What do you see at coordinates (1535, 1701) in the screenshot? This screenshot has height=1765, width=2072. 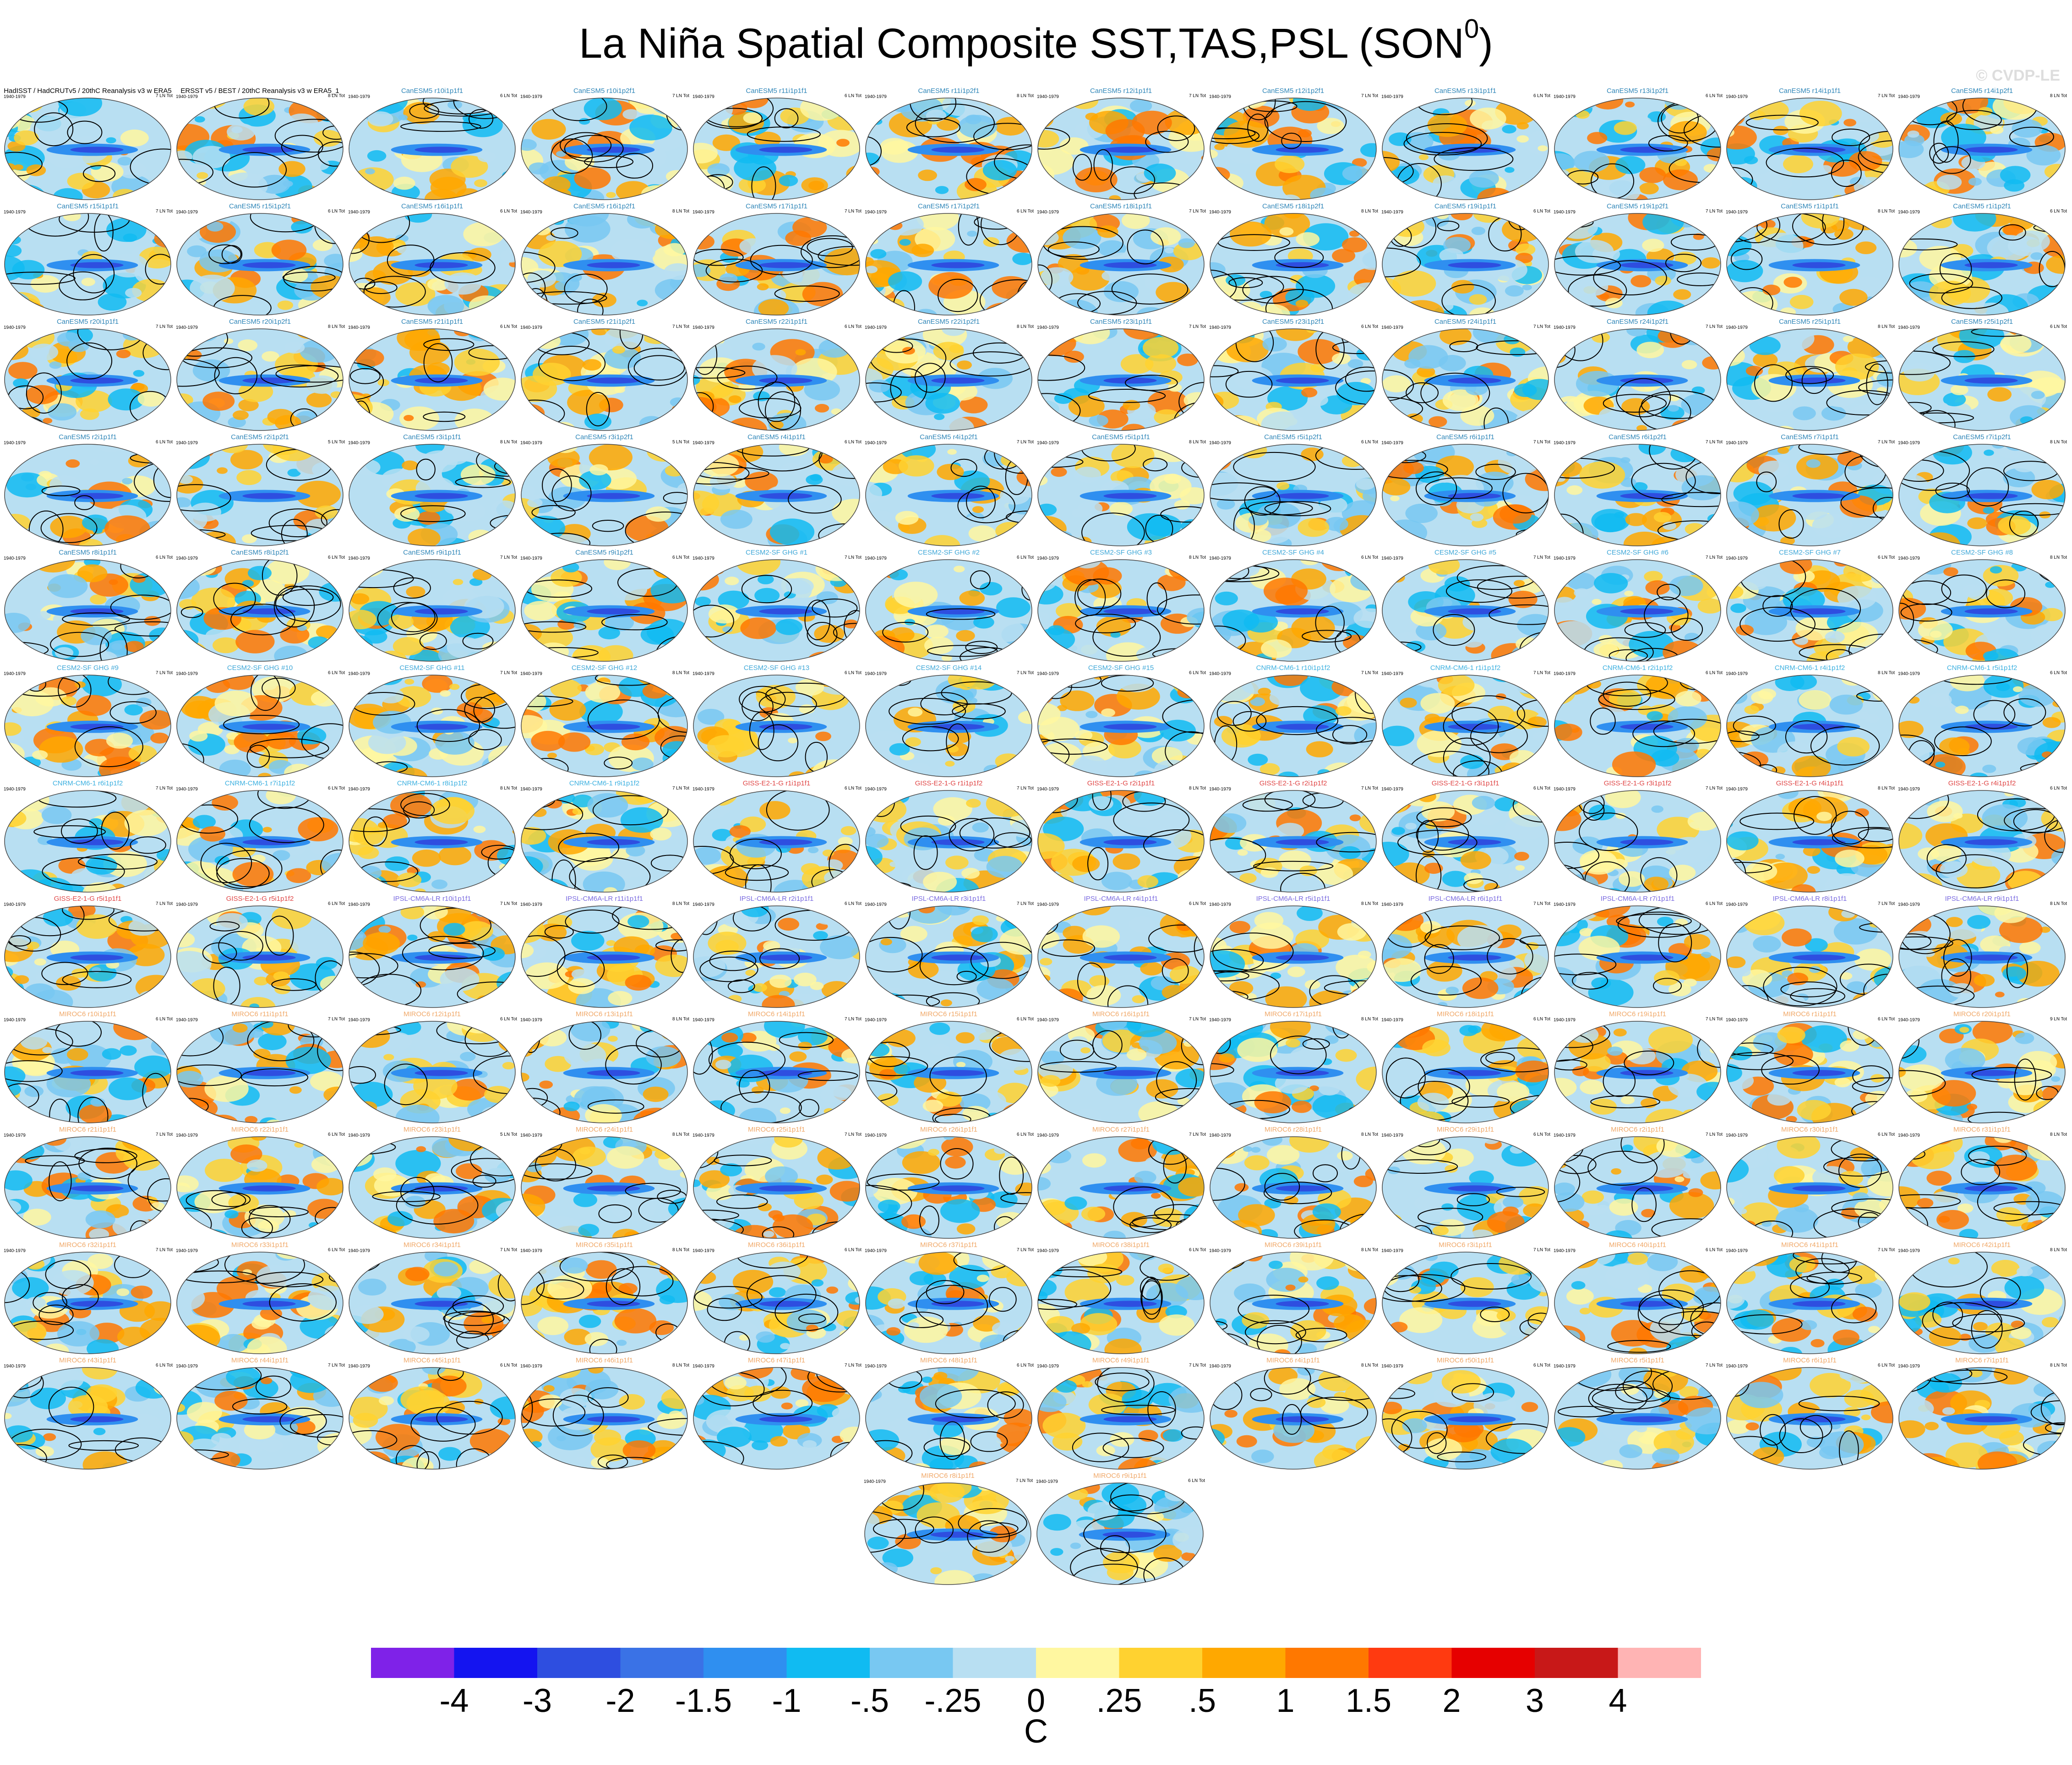 I see `colorbar-tick-label: 3` at bounding box center [1535, 1701].